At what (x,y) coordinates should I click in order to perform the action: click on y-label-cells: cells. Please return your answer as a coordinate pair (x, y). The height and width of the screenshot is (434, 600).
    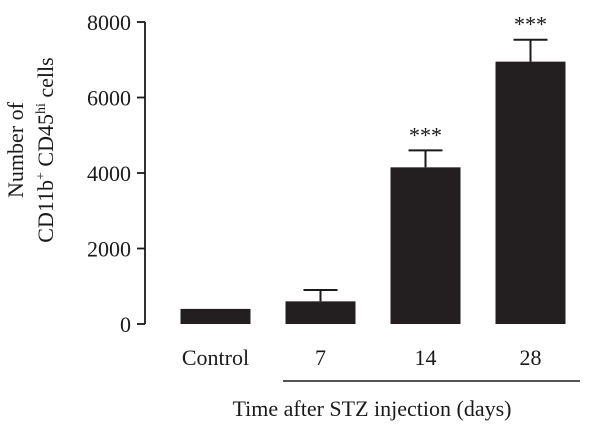
    Looking at the image, I should click on (45, 80).